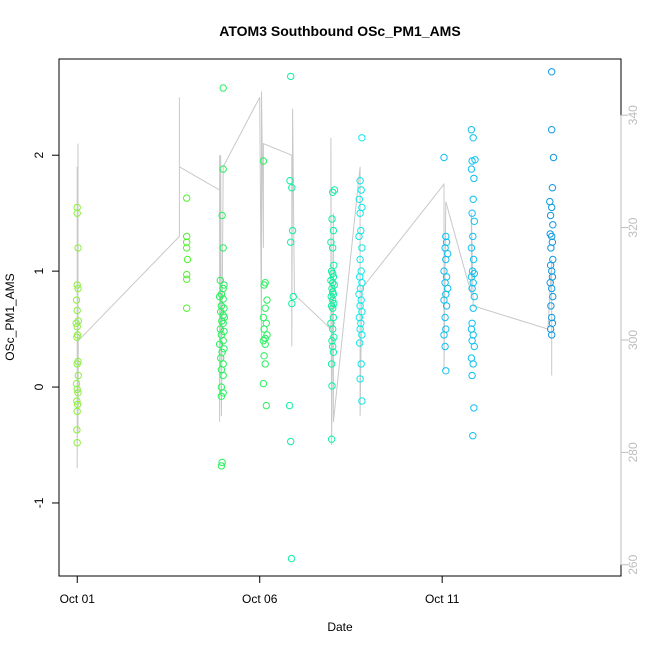 Image resolution: width=650 pixels, height=650 pixels. What do you see at coordinates (39, 502) in the screenshot?
I see `y-tick-label: -1` at bounding box center [39, 502].